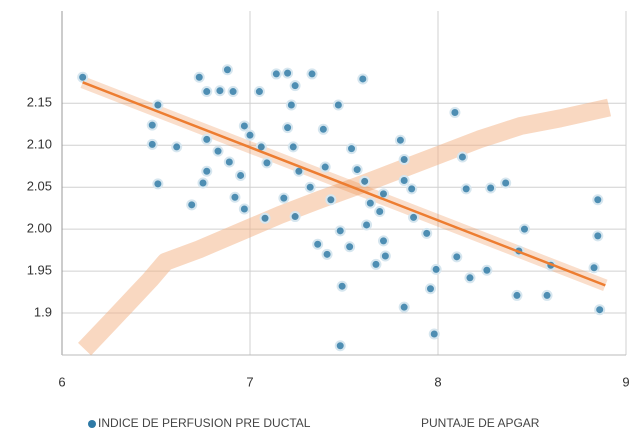 The image size is (633, 433). What do you see at coordinates (39, 186) in the screenshot?
I see `y-tick-label: 2.05` at bounding box center [39, 186].